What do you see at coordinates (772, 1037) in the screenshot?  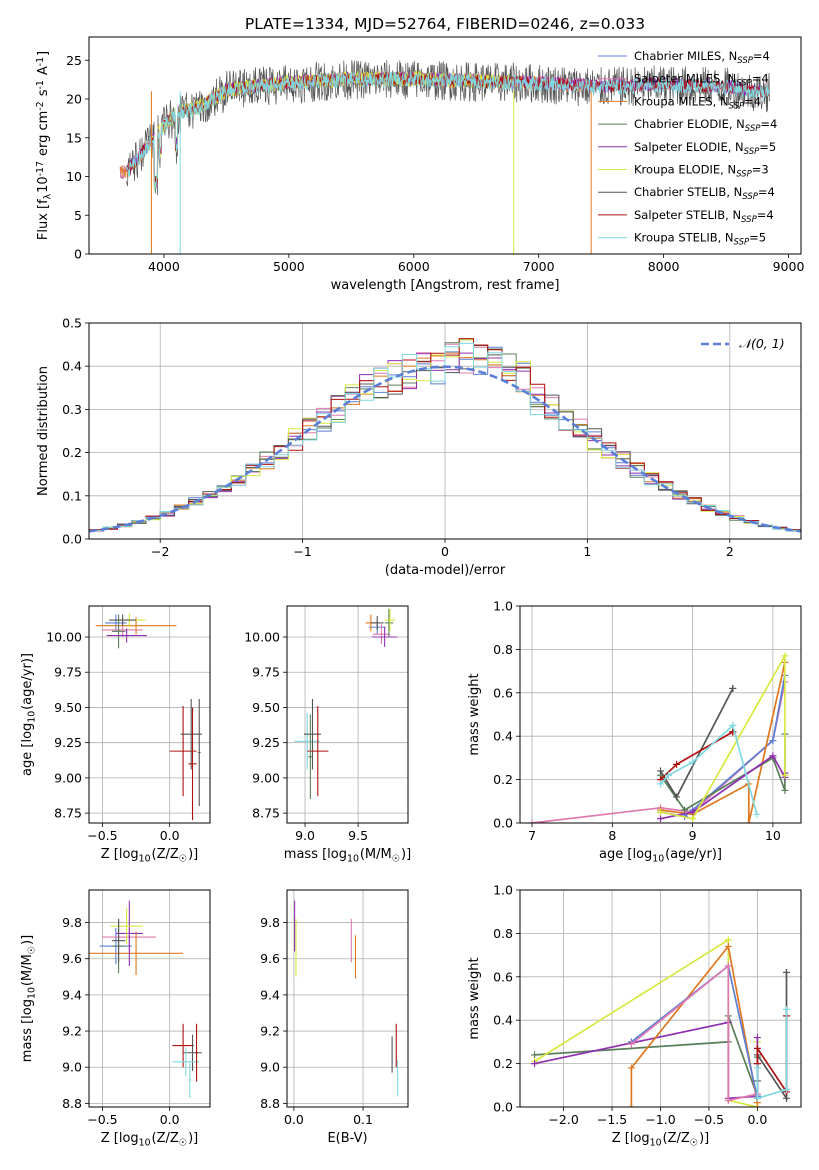 I see `weight-line-chabrier_stelib` at bounding box center [772, 1037].